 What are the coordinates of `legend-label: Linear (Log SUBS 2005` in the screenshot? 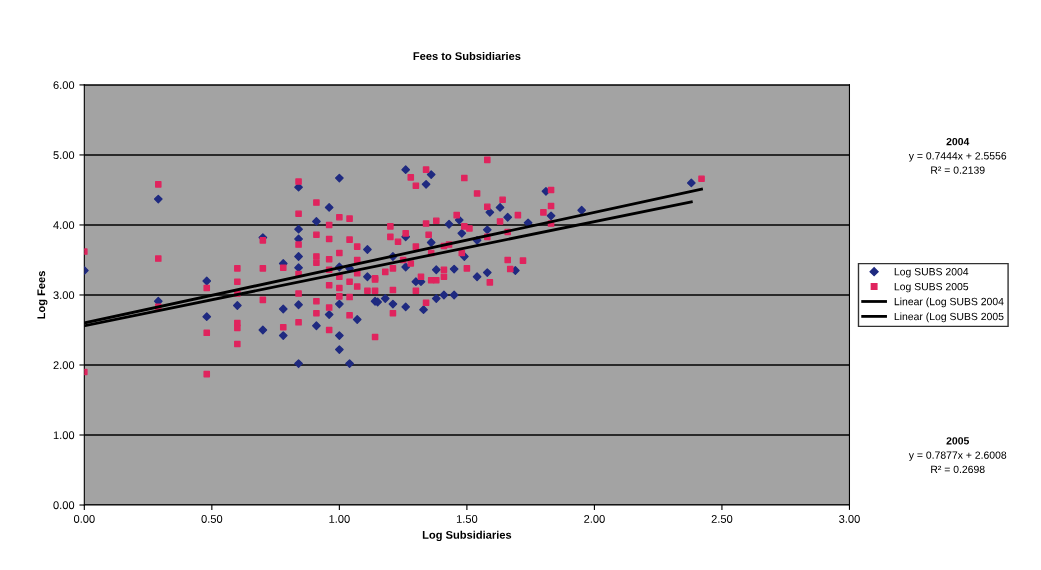 It's located at (949, 317).